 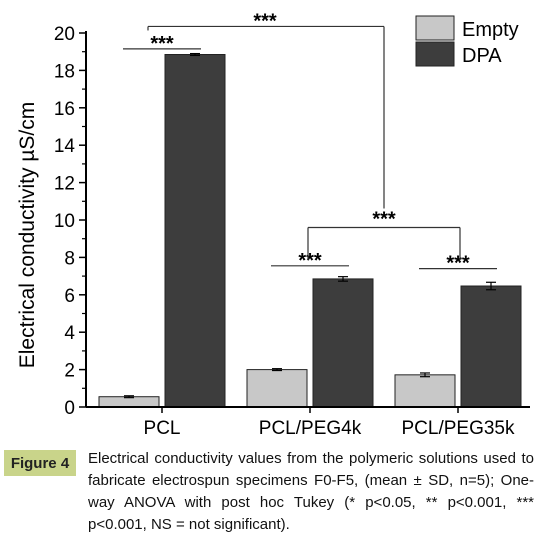 What do you see at coordinates (491, 346) in the screenshot?
I see `bar-dpa-pcl-peg35k` at bounding box center [491, 346].